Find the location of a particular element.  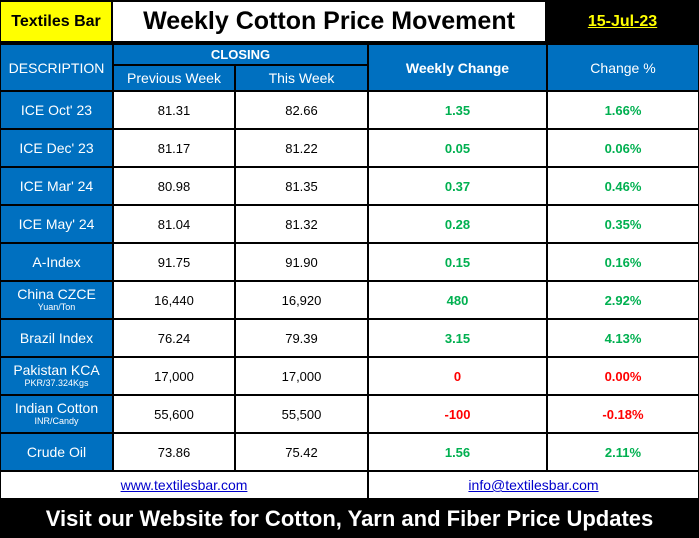

row-name: A-Index is located at coordinates (56, 261).